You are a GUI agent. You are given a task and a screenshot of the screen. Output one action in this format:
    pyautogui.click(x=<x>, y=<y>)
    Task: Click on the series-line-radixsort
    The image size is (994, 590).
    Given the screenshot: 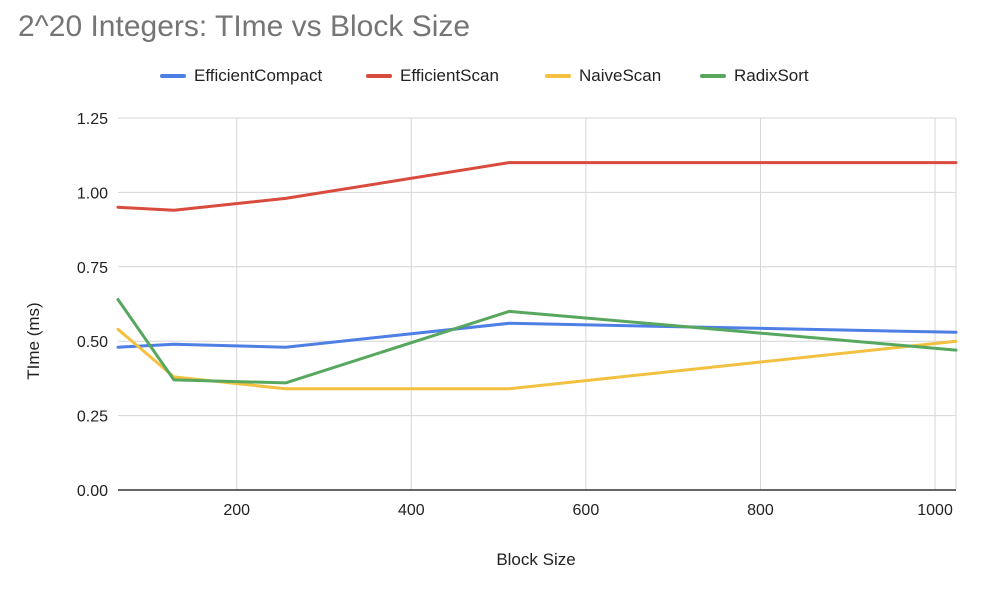 What is the action you would take?
    pyautogui.click(x=537, y=341)
    